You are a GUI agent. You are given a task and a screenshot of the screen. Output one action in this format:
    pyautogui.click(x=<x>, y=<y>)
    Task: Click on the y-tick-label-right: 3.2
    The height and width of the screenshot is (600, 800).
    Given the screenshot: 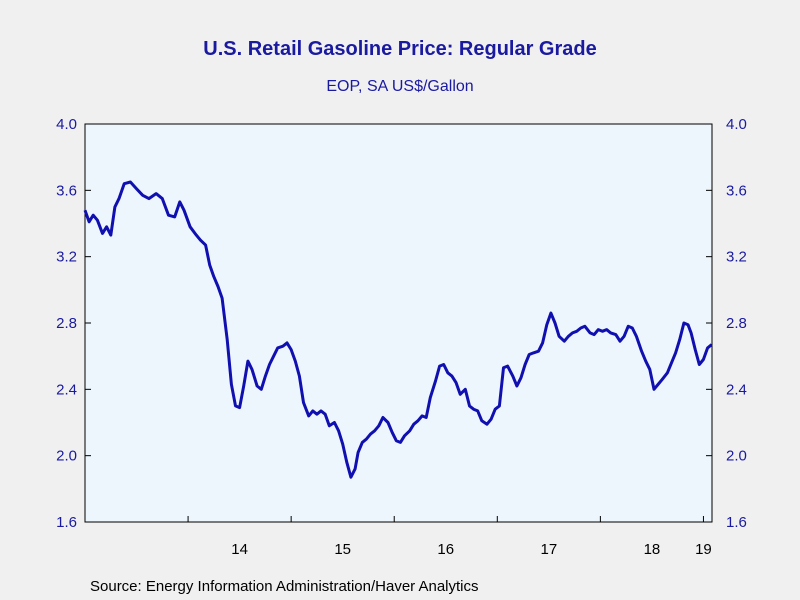 What is the action you would take?
    pyautogui.click(x=736, y=257)
    